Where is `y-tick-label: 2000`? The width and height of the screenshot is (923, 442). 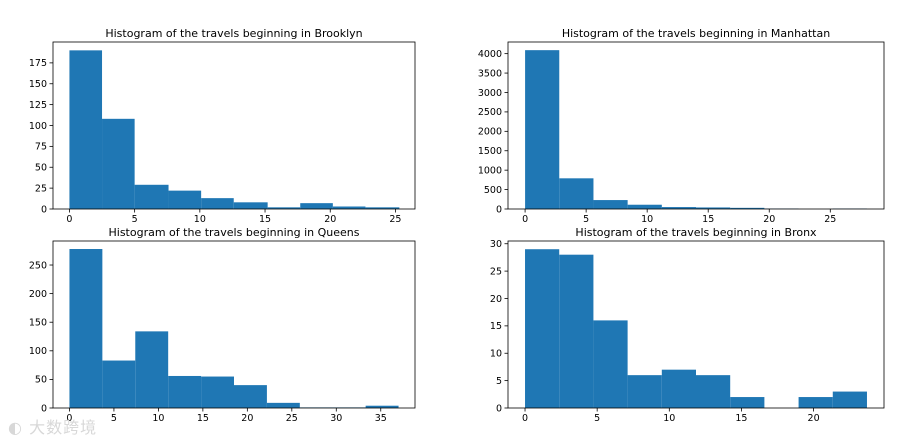
y-tick-label: 2000 is located at coordinates (490, 132).